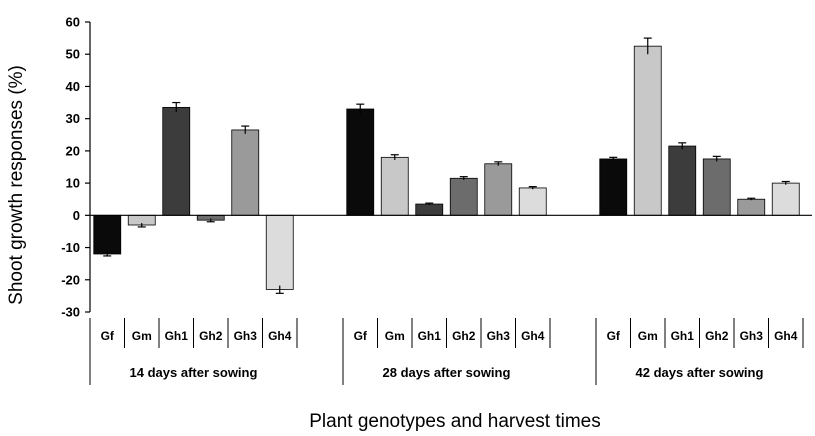 Image resolution: width=815 pixels, height=436 pixels. I want to click on group-label: 42 days after sowing, so click(700, 372).